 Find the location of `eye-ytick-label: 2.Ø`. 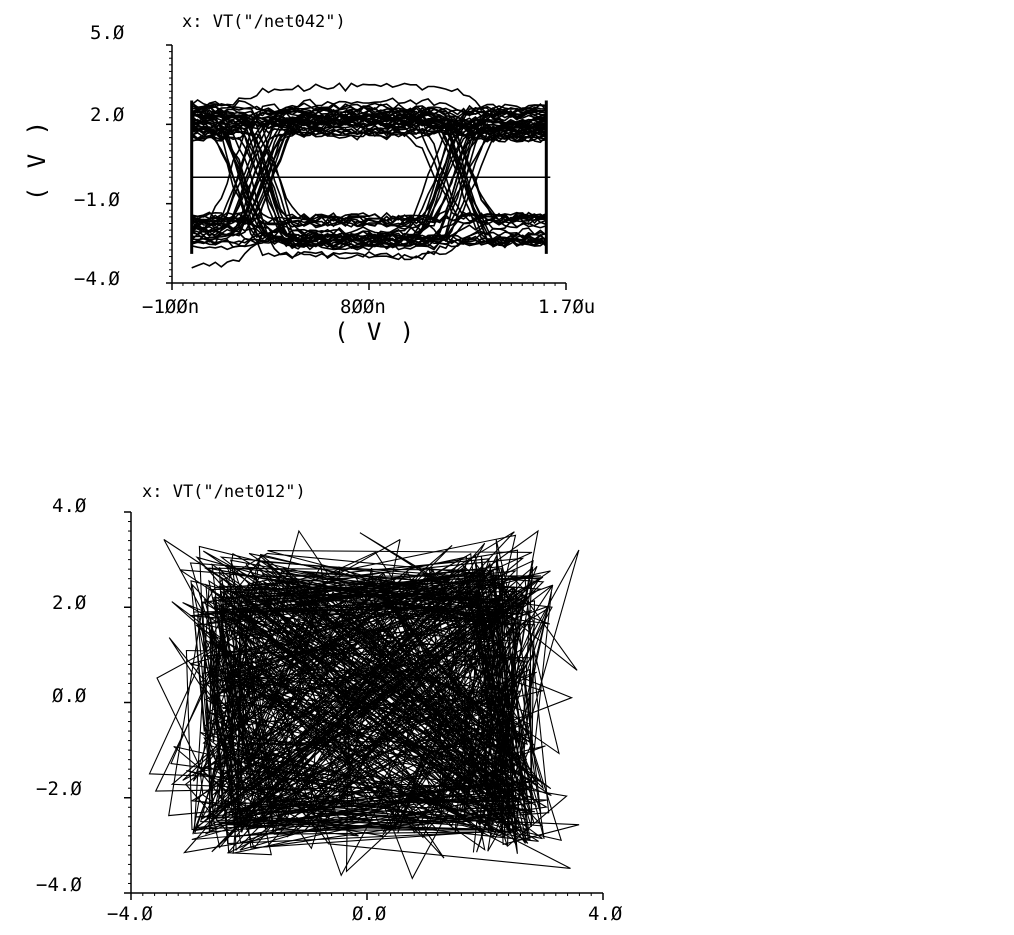

eye-ytick-label: 2.Ø is located at coordinates (107, 115).